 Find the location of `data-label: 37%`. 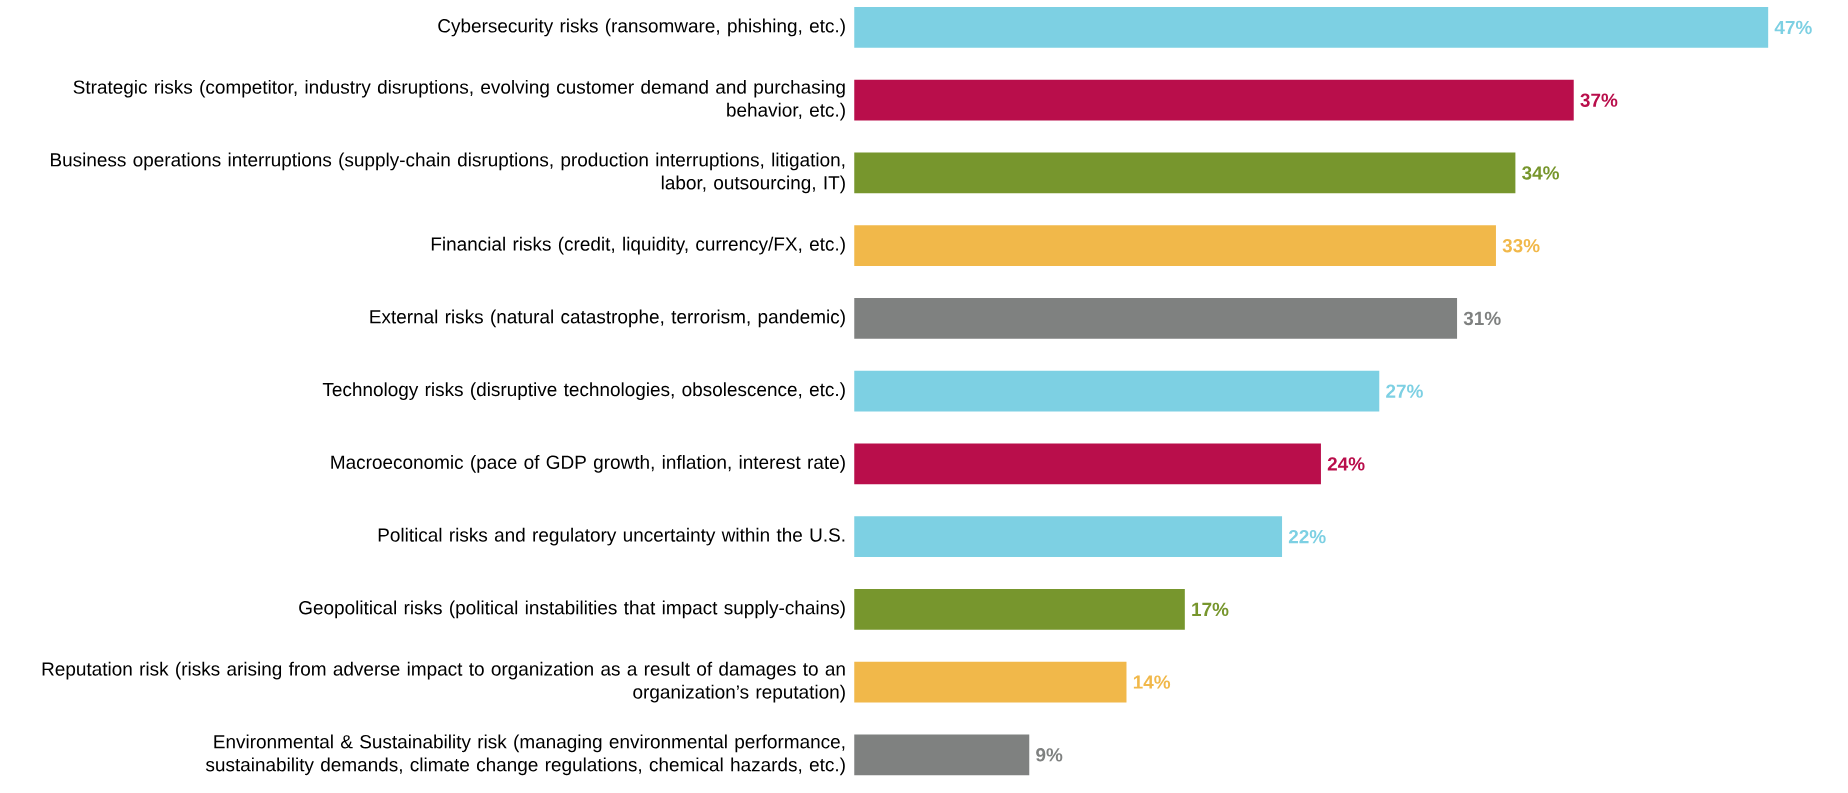

data-label: 37% is located at coordinates (1599, 100).